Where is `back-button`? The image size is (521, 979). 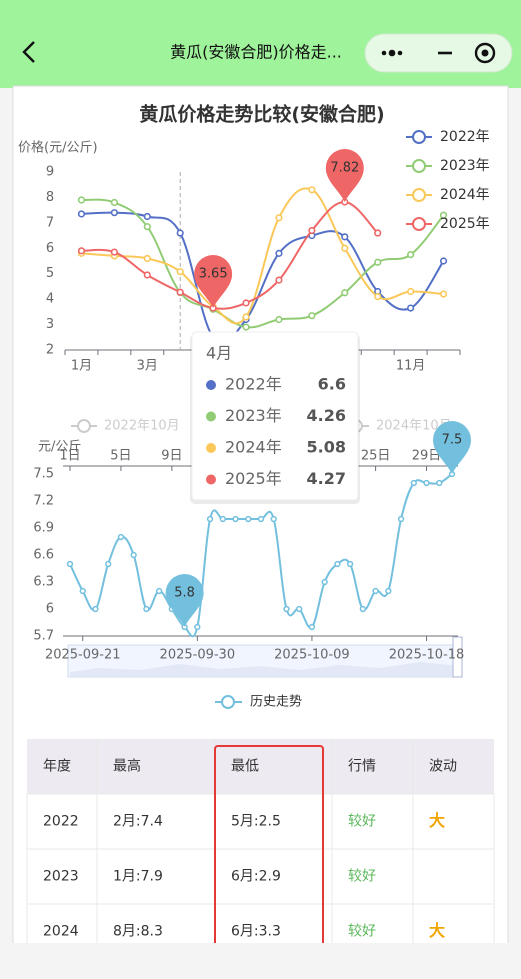 back-button is located at coordinates (28, 52).